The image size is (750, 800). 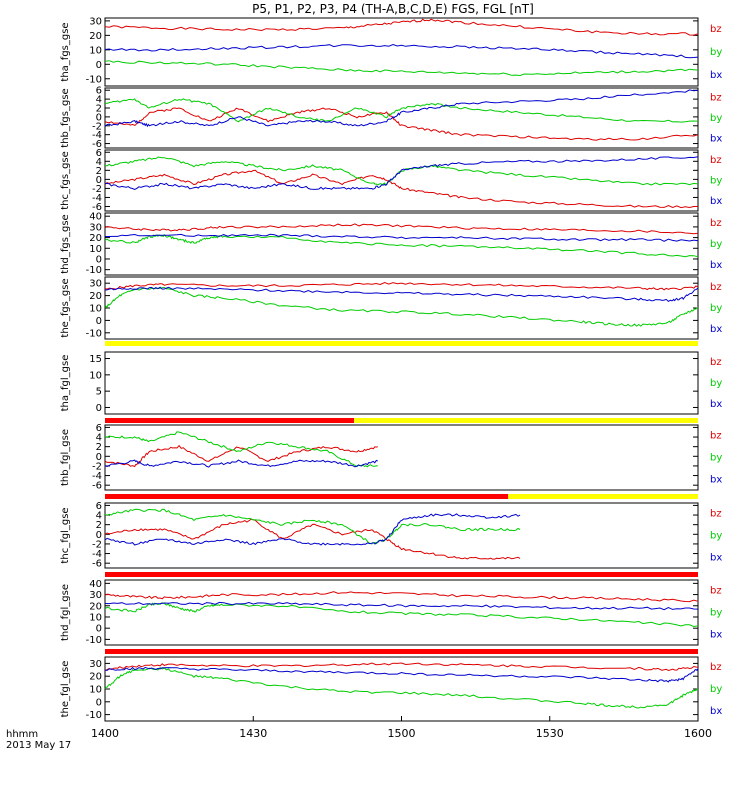 What do you see at coordinates (38, 745) in the screenshot?
I see `date-label: 2013 May 17` at bounding box center [38, 745].